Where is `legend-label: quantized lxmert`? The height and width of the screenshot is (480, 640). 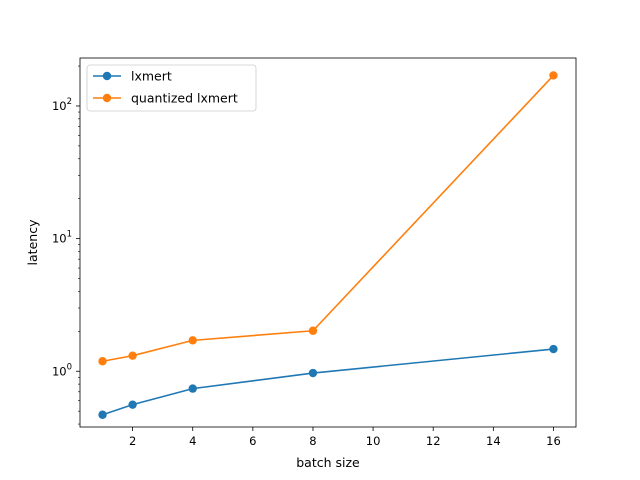
legend-label: quantized lxmert is located at coordinates (184, 98).